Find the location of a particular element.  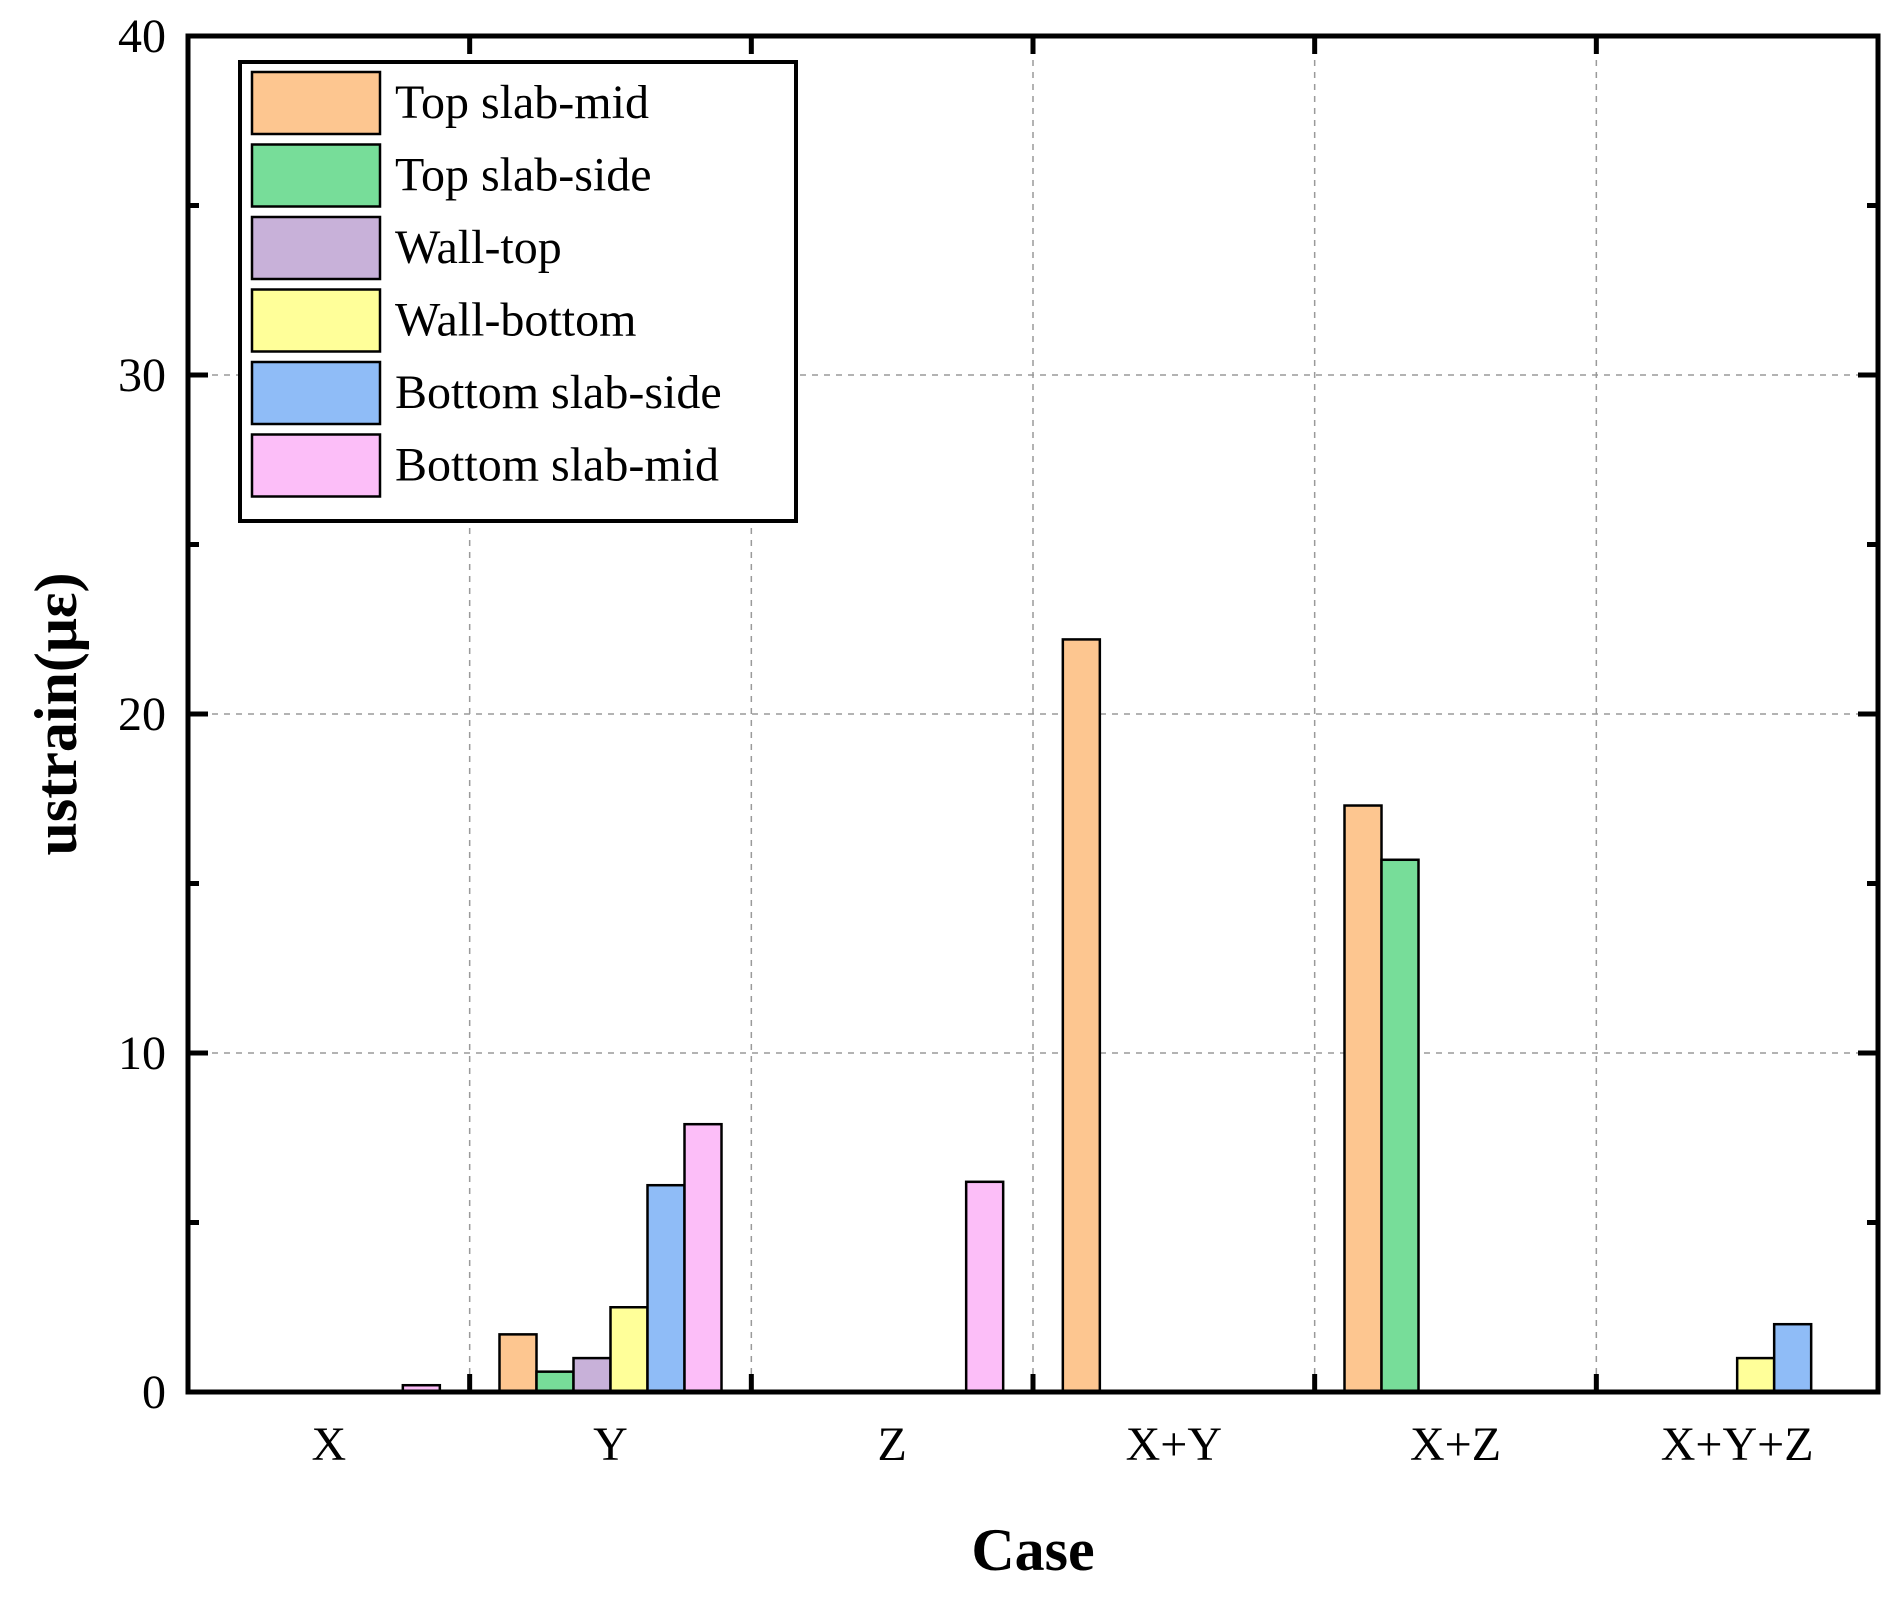

x-tick-label: X is located at coordinates (328, 1444).